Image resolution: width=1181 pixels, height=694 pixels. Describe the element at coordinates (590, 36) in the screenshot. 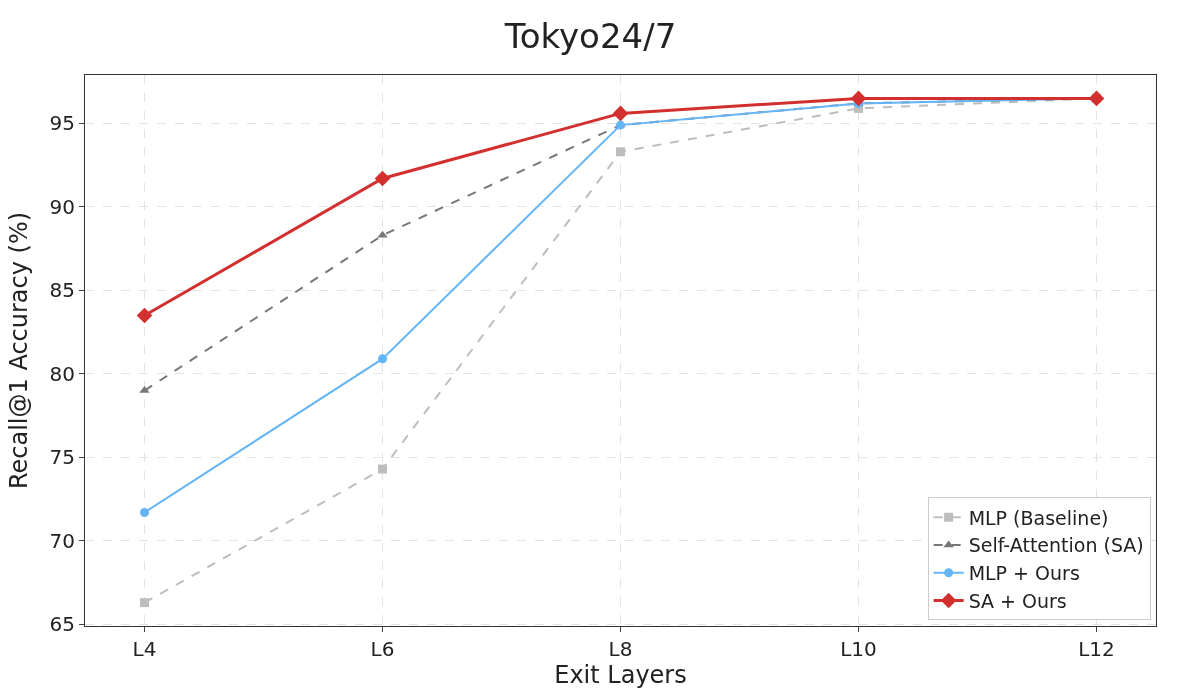

I see `chart-title: Tokyo24/7` at that location.